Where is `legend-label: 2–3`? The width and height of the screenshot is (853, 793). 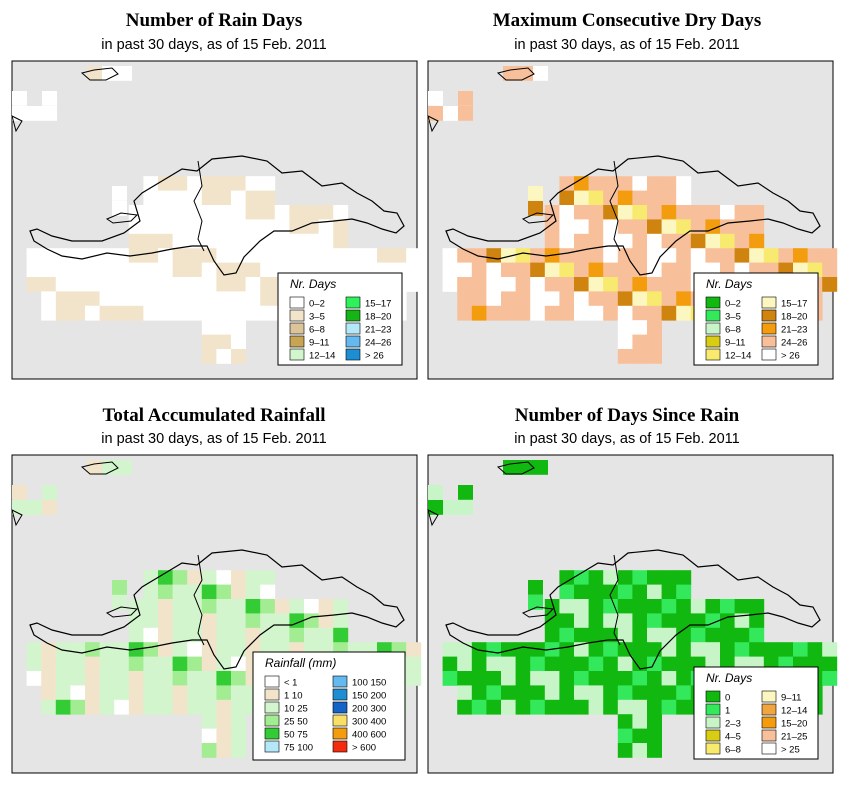 legend-label: 2–3 is located at coordinates (733, 724).